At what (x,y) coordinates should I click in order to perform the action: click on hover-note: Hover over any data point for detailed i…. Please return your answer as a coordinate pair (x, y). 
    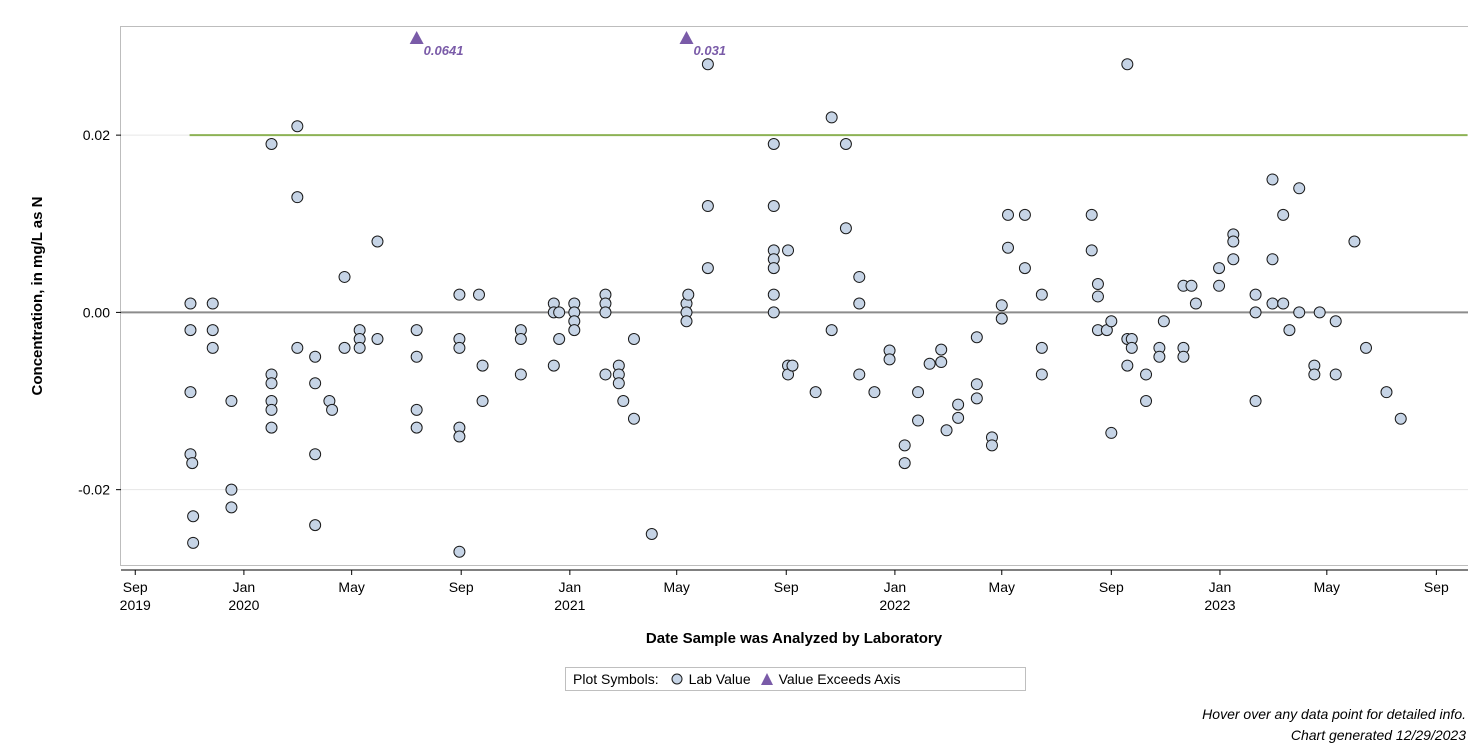
    Looking at the image, I should click on (1334, 714).